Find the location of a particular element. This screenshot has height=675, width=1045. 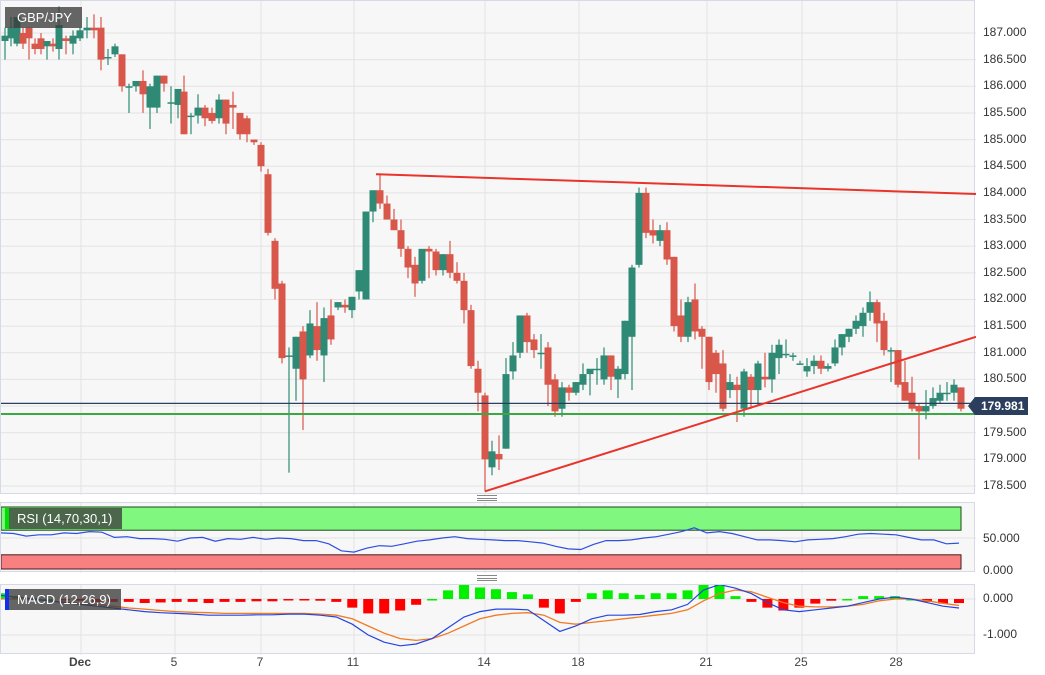

macd-chart is located at coordinates (488, 620).